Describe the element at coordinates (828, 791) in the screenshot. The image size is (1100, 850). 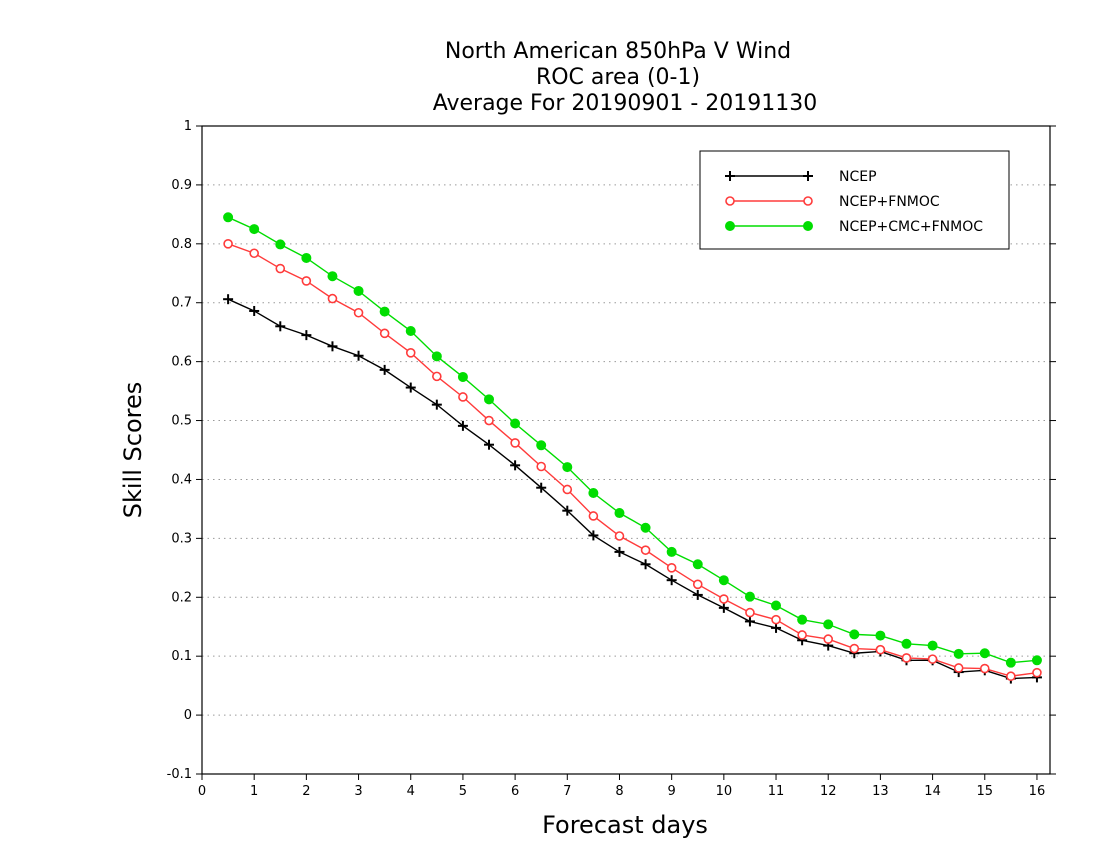
I see `x-tick-label: 12` at that location.